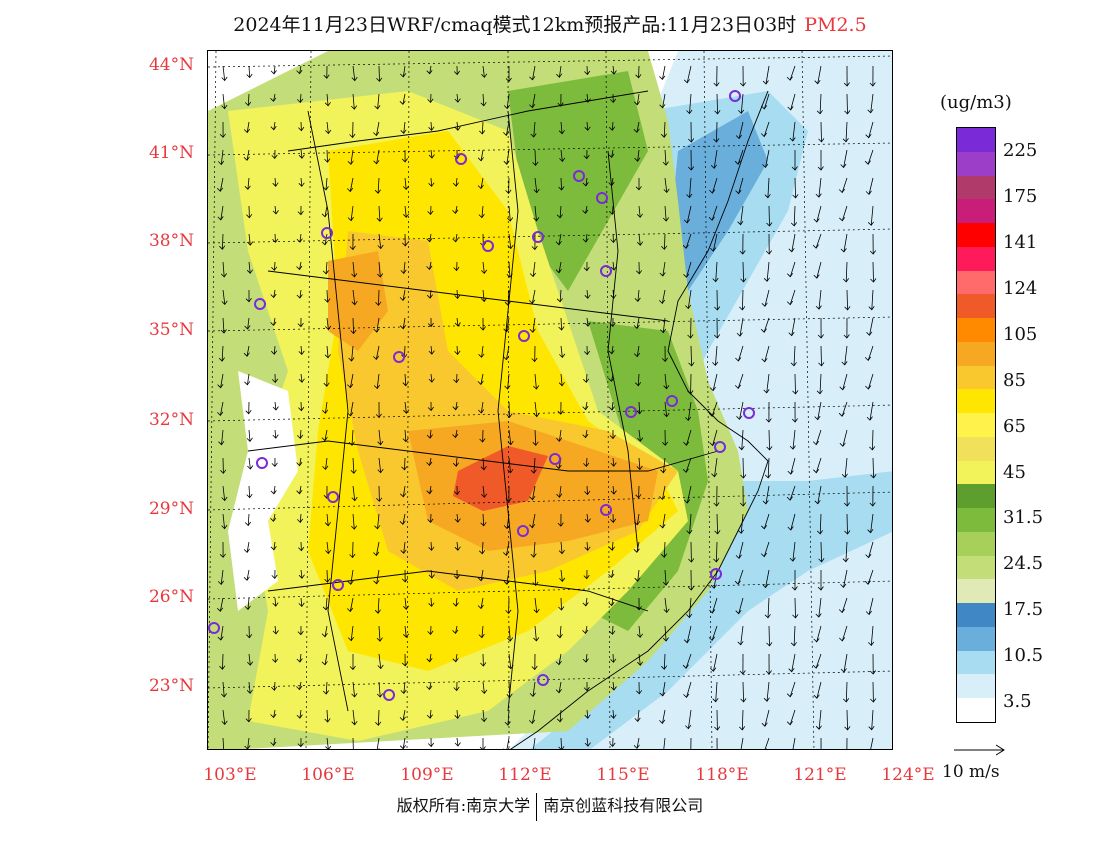 This screenshot has height=850, width=1100. What do you see at coordinates (1014, 380) in the screenshot?
I see `colorbar-label: 85` at bounding box center [1014, 380].